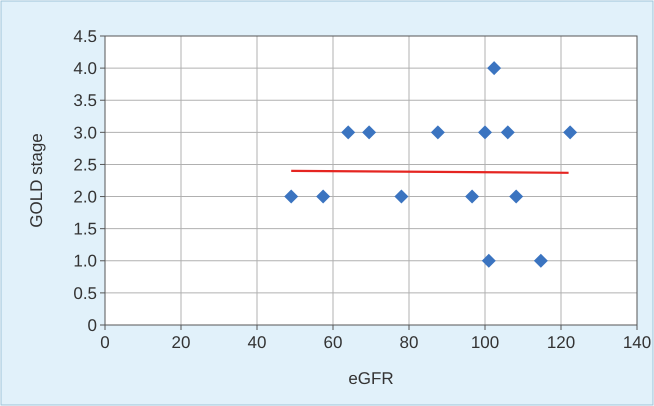  What do you see at coordinates (257, 342) in the screenshot?
I see `x-tick-label: 40` at bounding box center [257, 342].